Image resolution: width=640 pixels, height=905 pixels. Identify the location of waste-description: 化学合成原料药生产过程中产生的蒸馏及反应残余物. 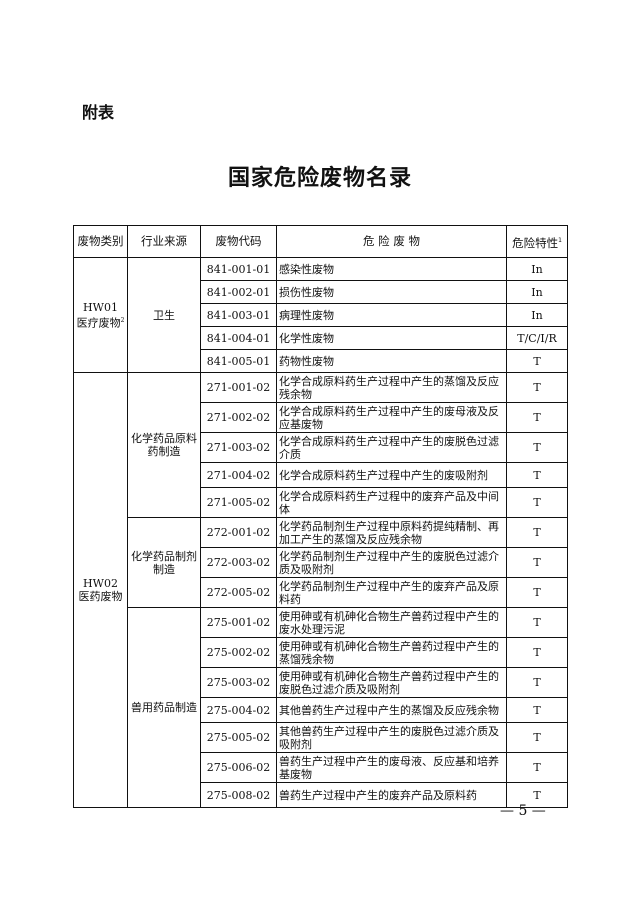
(391, 387).